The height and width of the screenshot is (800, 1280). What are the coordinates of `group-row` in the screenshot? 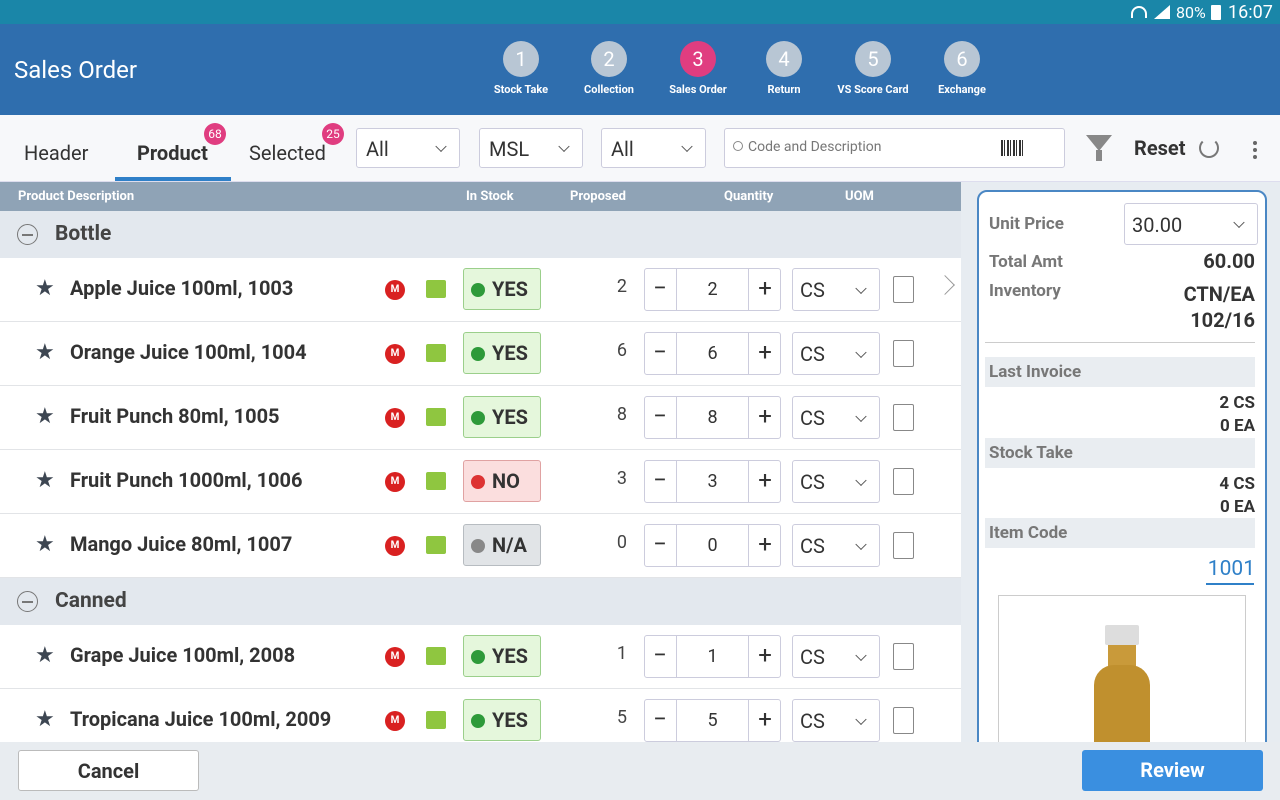 It's located at (480, 234).